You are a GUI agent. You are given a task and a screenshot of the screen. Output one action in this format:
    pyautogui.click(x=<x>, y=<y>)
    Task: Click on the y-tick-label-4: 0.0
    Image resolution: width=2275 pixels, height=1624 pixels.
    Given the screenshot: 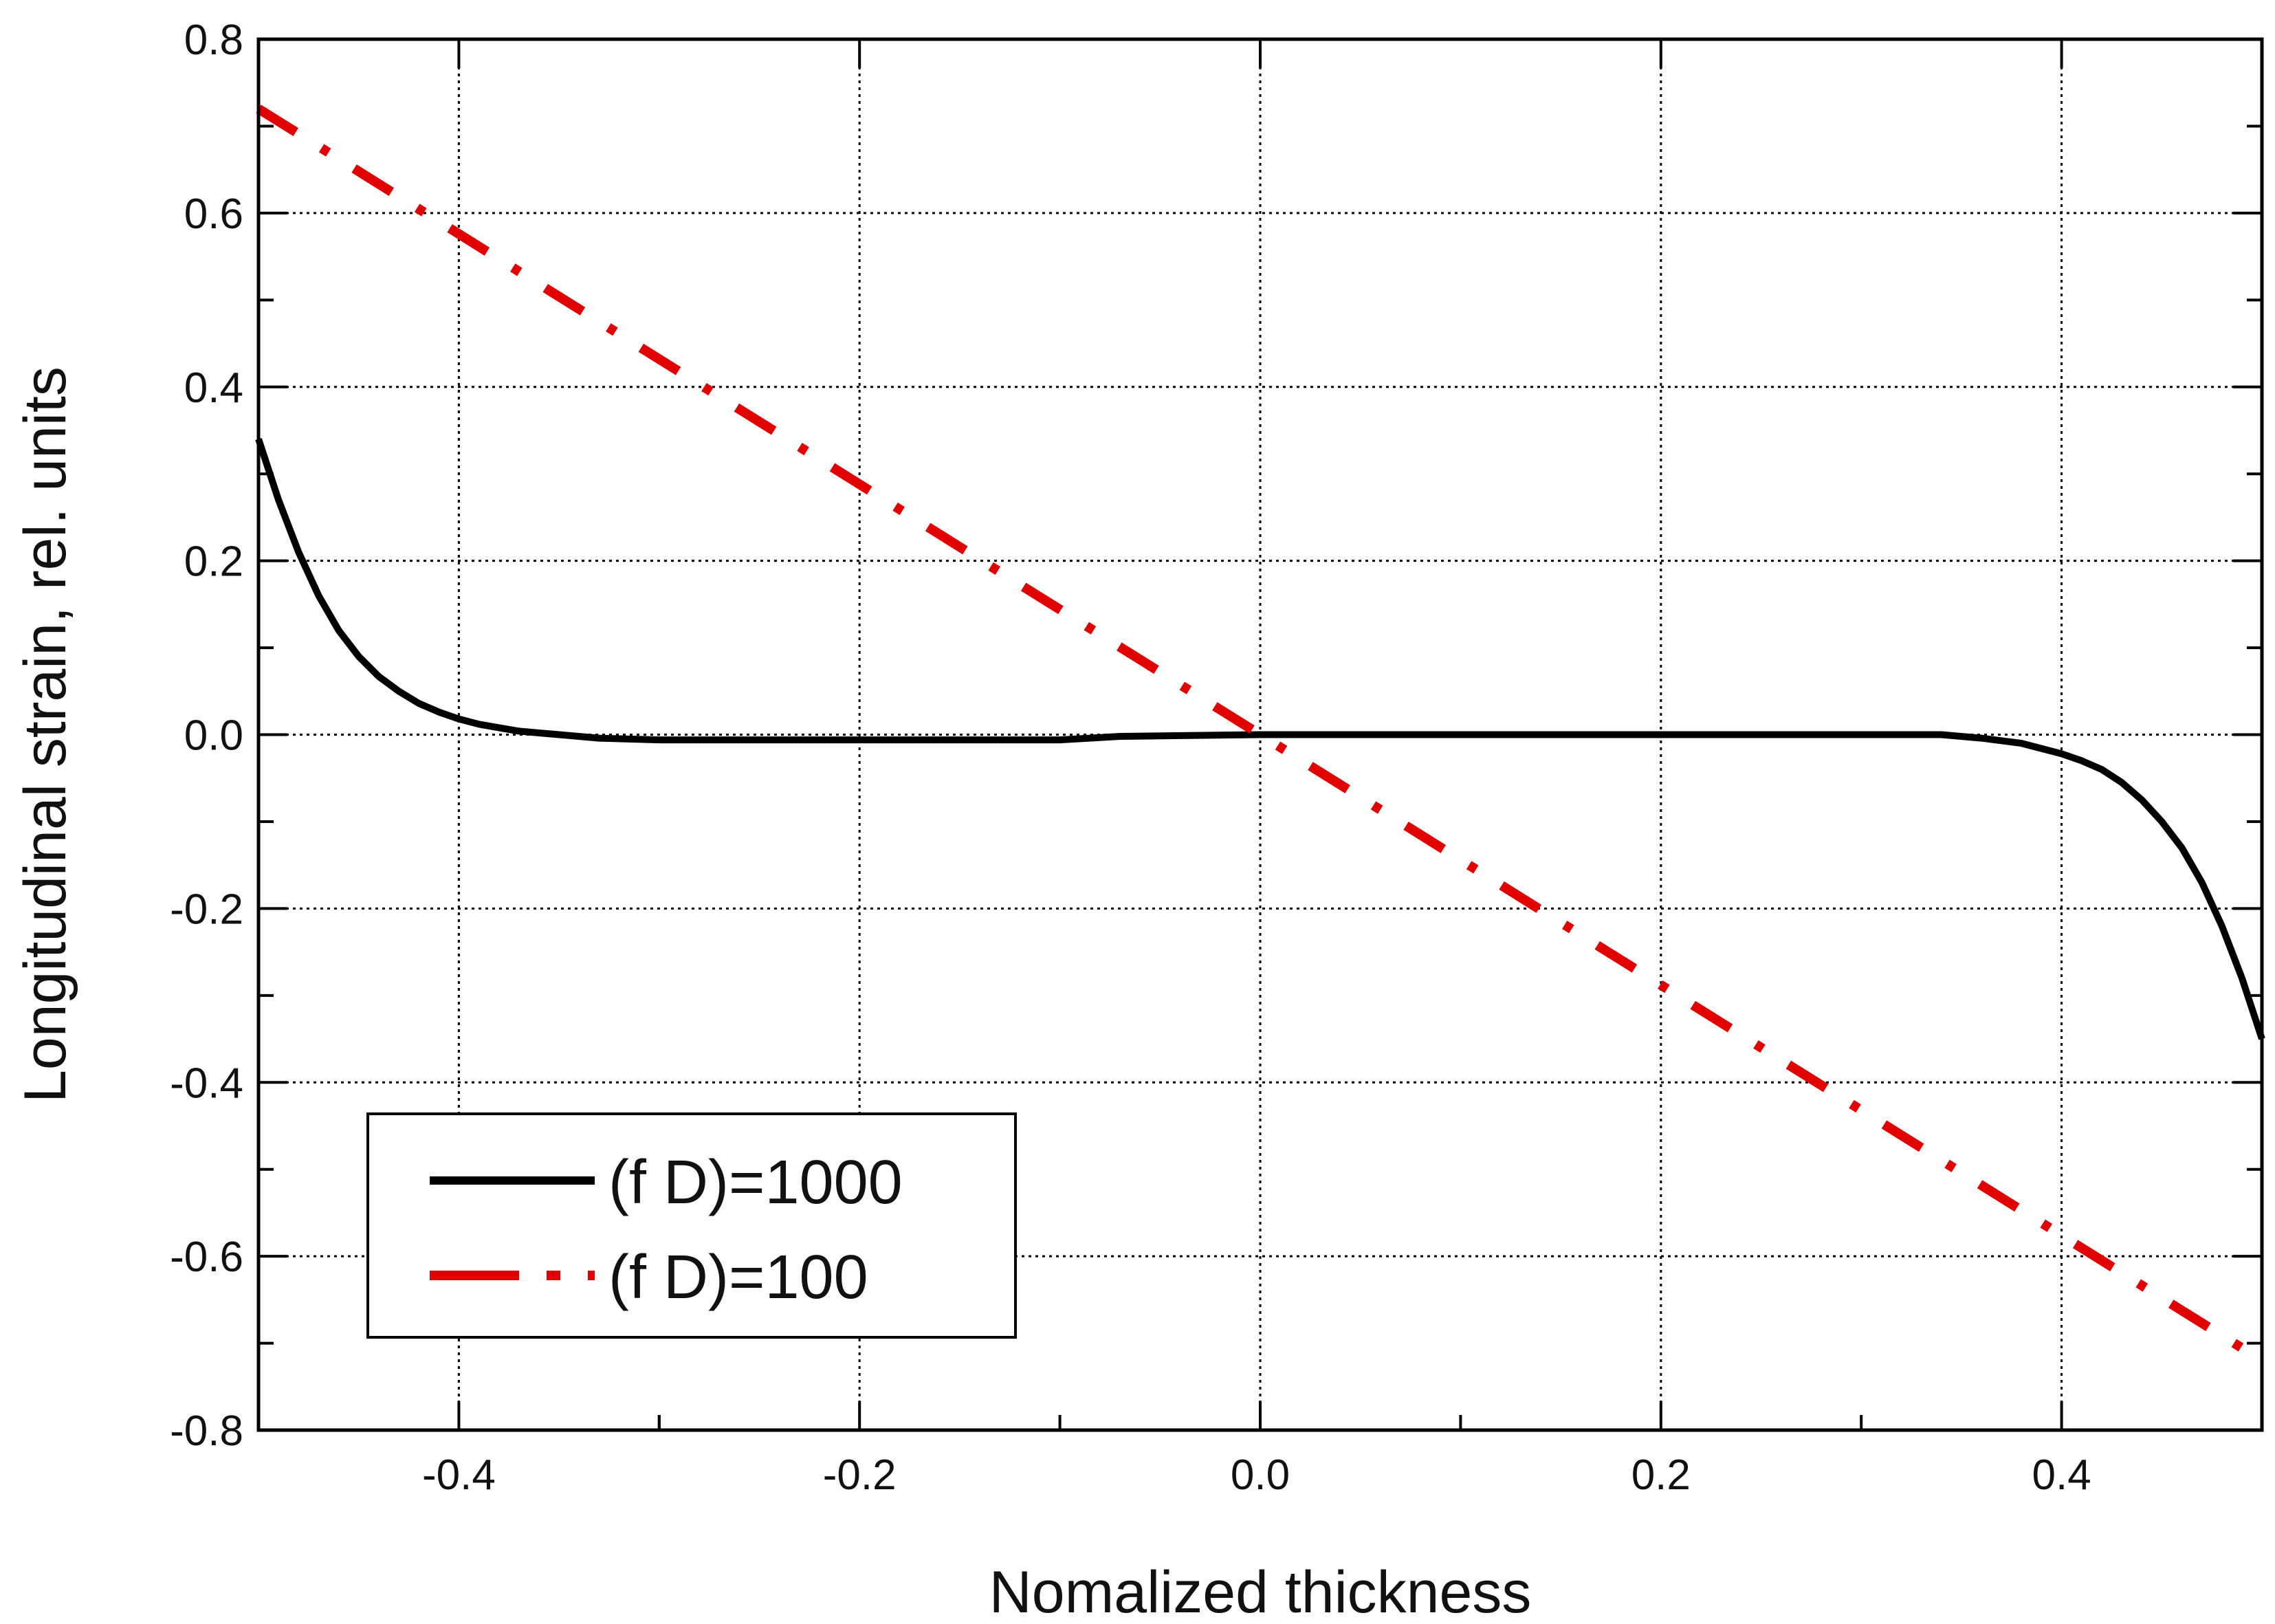 What is the action you would take?
    pyautogui.click(x=213, y=736)
    